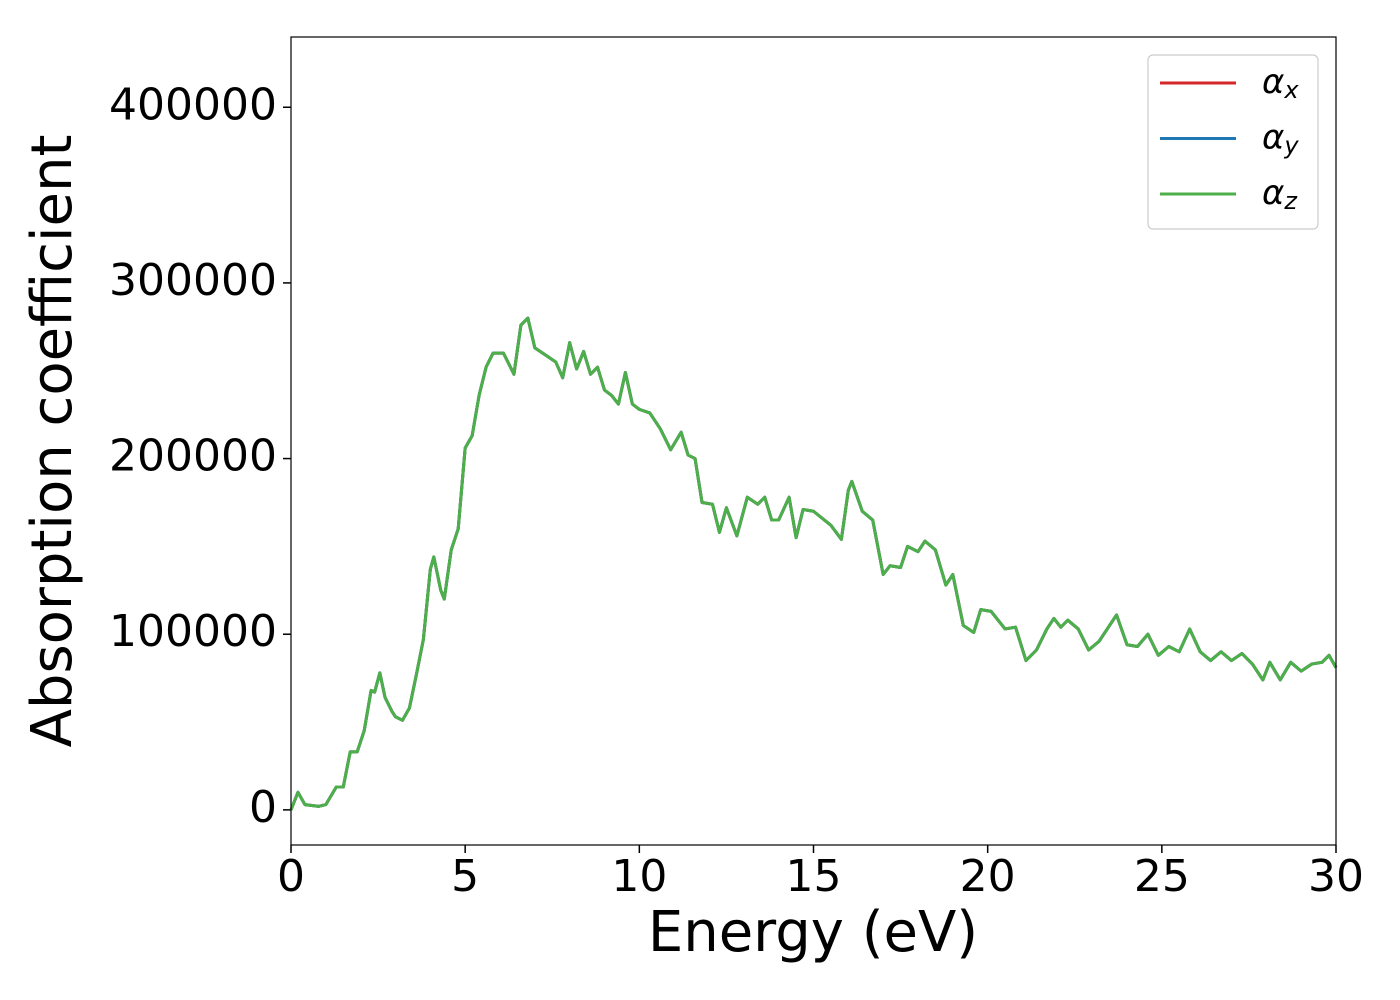  I want to click on x-tick-label: 30, so click(1336, 876).